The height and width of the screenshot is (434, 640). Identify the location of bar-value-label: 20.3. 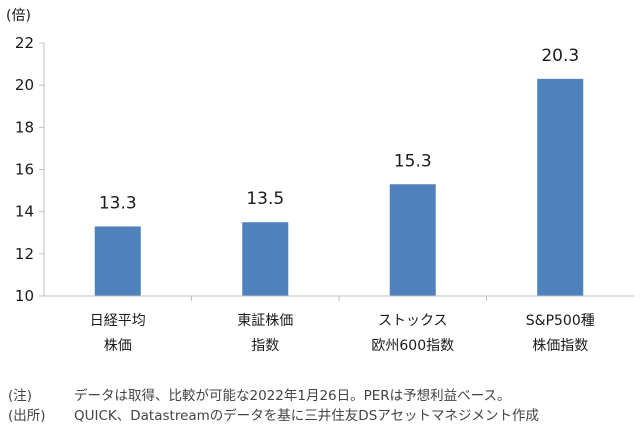
(560, 56).